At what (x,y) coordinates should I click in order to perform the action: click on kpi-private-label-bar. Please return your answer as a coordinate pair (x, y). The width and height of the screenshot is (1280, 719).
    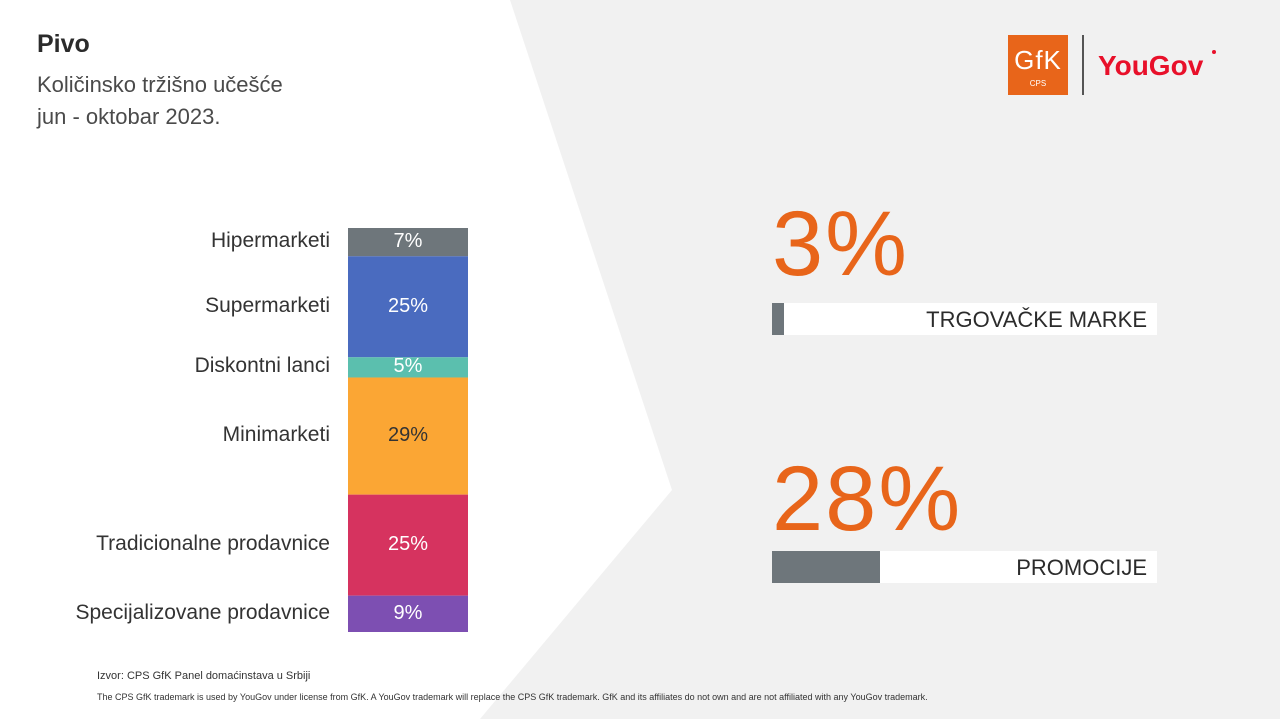
    Looking at the image, I should click on (778, 319).